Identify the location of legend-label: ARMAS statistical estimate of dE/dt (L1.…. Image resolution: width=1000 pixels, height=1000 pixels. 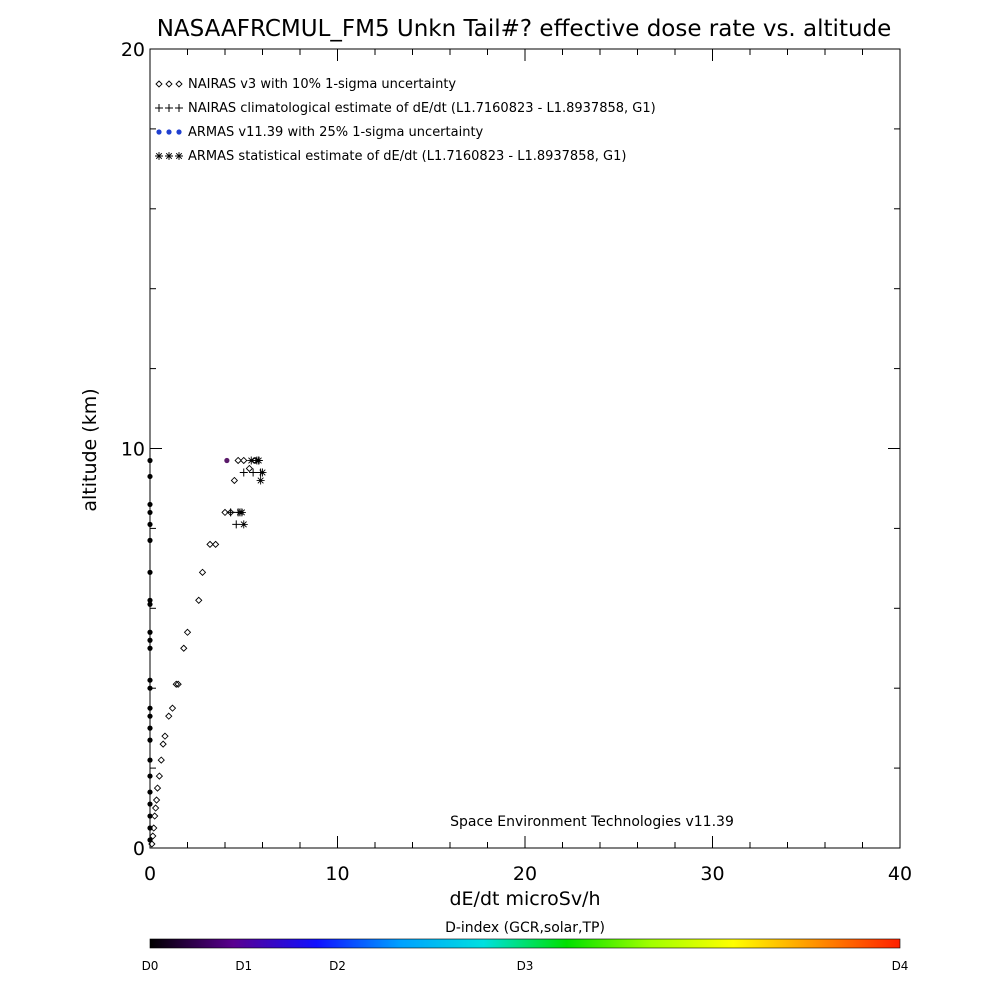
(407, 156).